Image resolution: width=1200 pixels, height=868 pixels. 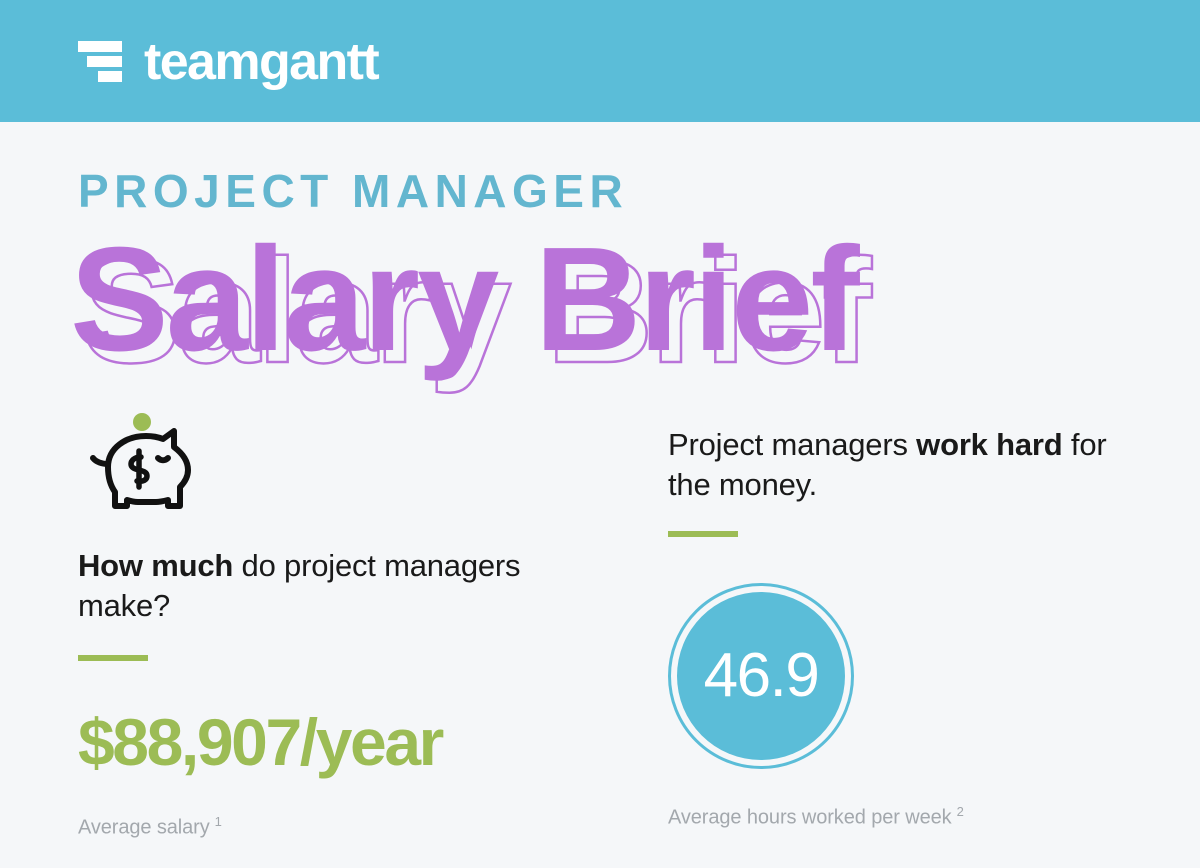 What do you see at coordinates (299, 585) in the screenshot?
I see `salary-lead-rest: do project managers make?` at bounding box center [299, 585].